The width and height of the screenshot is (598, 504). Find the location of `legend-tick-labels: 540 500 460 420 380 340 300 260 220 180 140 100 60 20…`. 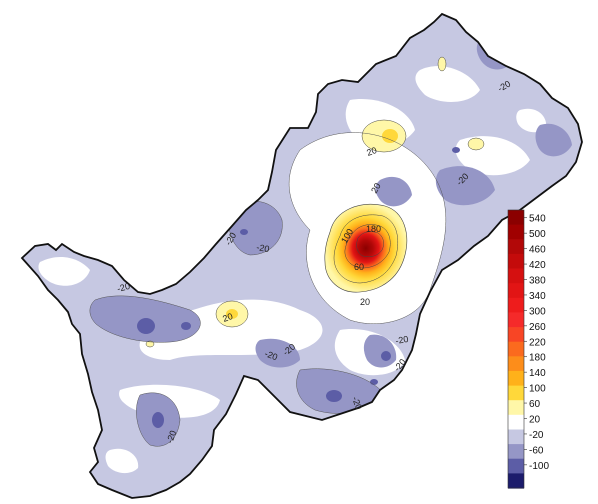

legend-tick-labels: 540 500 460 420 380 340 300 260 220 180 140 100 60 20… is located at coordinates (536, 343).